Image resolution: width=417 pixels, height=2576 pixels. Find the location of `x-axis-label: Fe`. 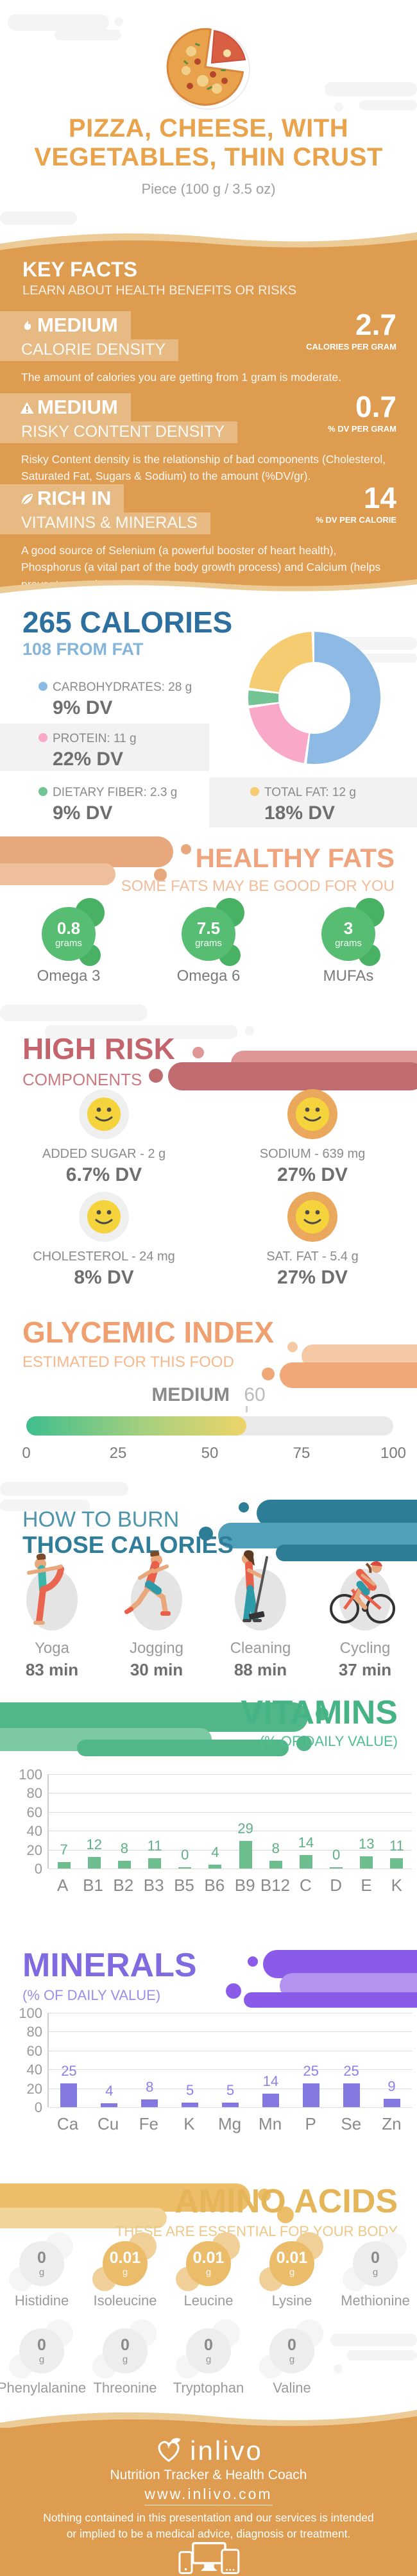

x-axis-label: Fe is located at coordinates (148, 2123).